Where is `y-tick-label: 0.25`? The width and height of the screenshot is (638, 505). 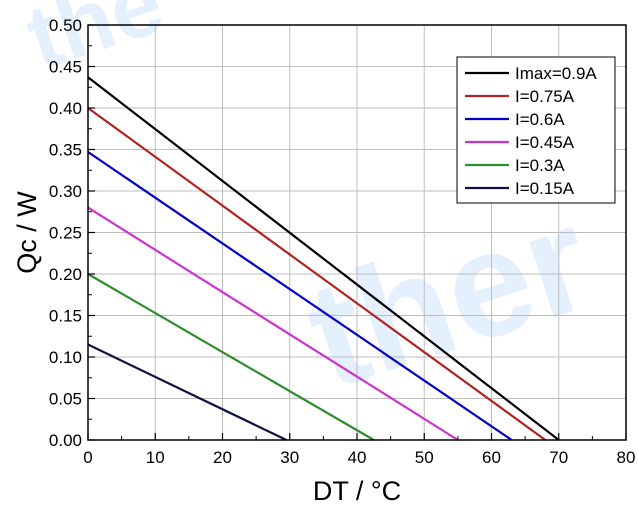
y-tick-label: 0.25 is located at coordinates (65, 233).